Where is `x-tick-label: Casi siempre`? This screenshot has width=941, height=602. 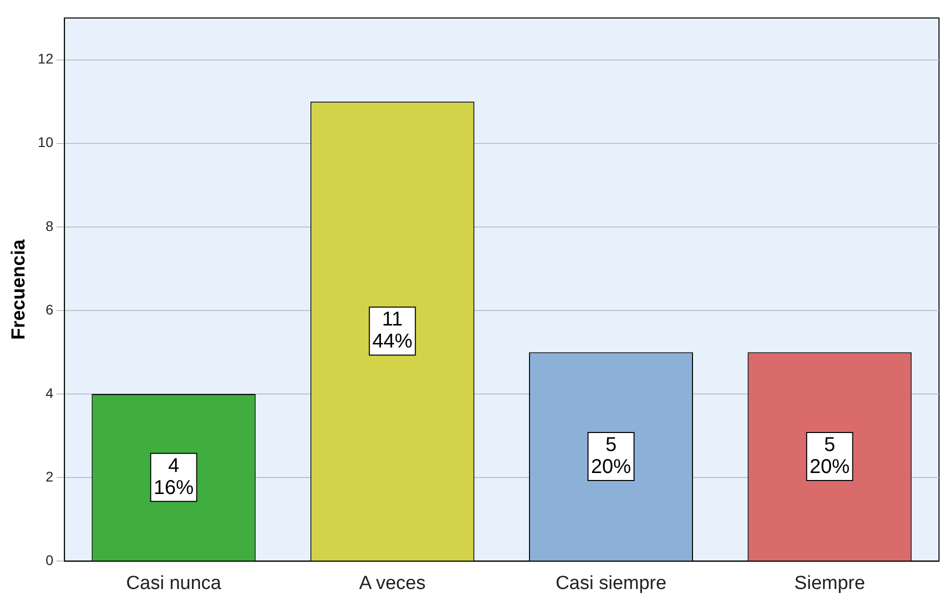
x-tick-label: Casi siempre is located at coordinates (611, 583).